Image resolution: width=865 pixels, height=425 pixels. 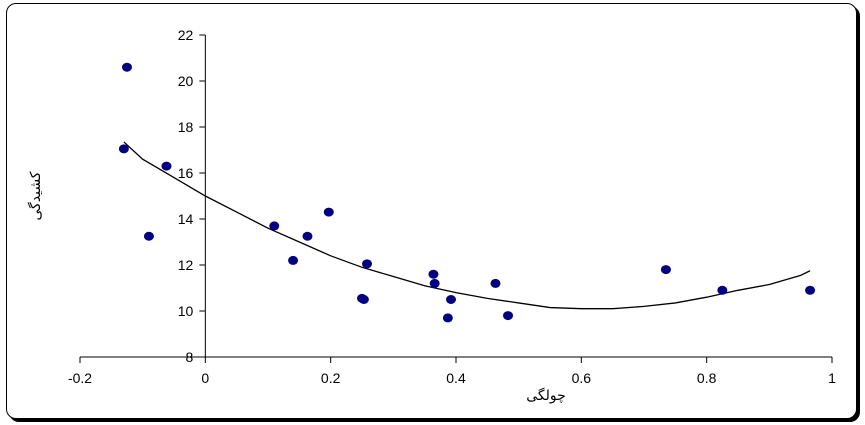 What do you see at coordinates (186, 311) in the screenshot?
I see `y-tick-label: 10` at bounding box center [186, 311].